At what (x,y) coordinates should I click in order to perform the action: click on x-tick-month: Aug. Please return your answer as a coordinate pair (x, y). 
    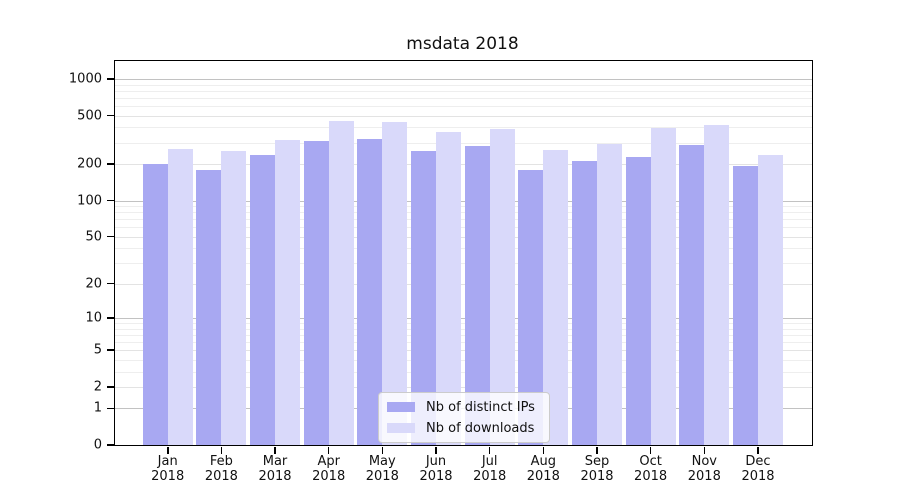
    Looking at the image, I should click on (543, 461).